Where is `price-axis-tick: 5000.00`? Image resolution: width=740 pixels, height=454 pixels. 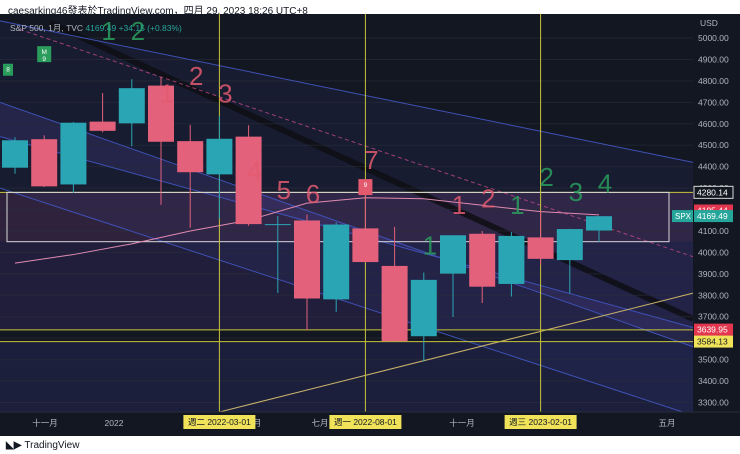
price-axis-tick: 5000.00 is located at coordinates (713, 38).